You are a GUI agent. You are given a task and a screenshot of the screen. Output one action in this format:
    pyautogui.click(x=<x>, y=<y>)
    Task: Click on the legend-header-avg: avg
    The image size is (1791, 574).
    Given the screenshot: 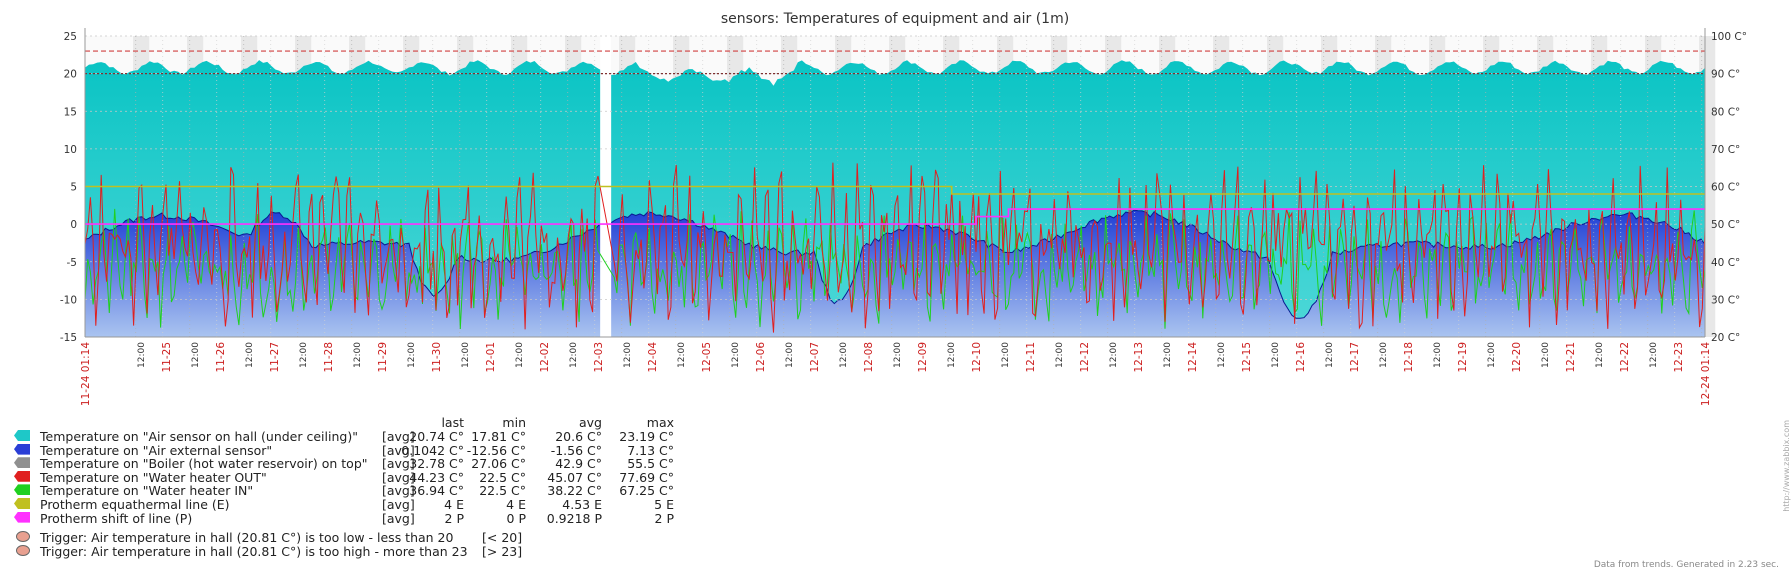 What is the action you would take?
    pyautogui.click(x=590, y=422)
    